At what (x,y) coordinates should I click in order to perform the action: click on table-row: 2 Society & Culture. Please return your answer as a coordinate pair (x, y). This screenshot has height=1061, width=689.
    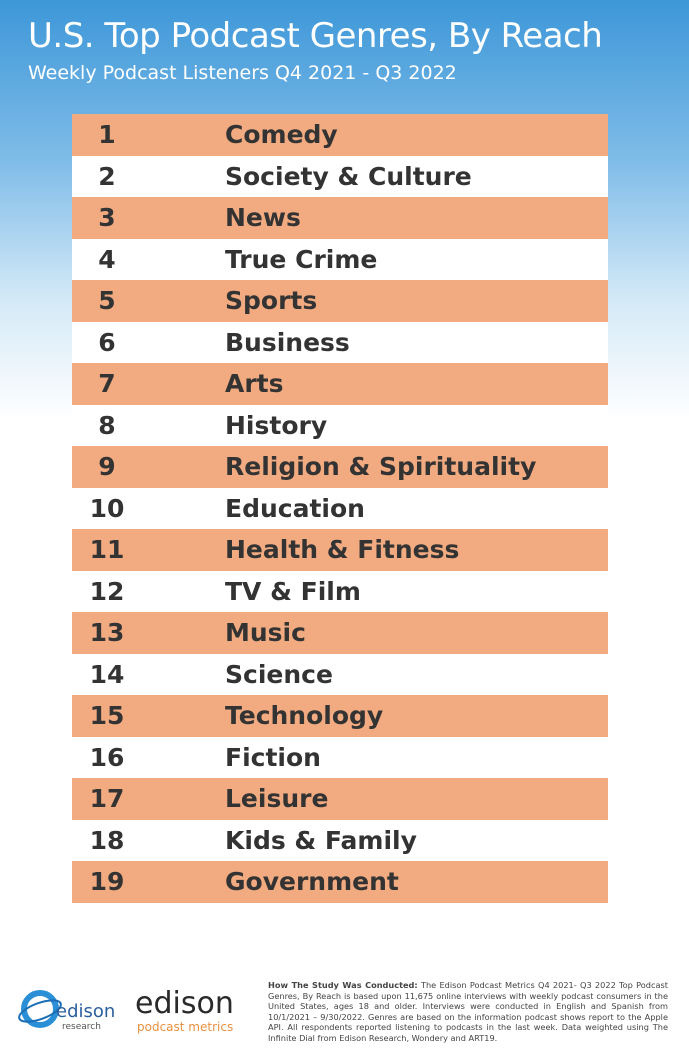
    Looking at the image, I should click on (340, 176).